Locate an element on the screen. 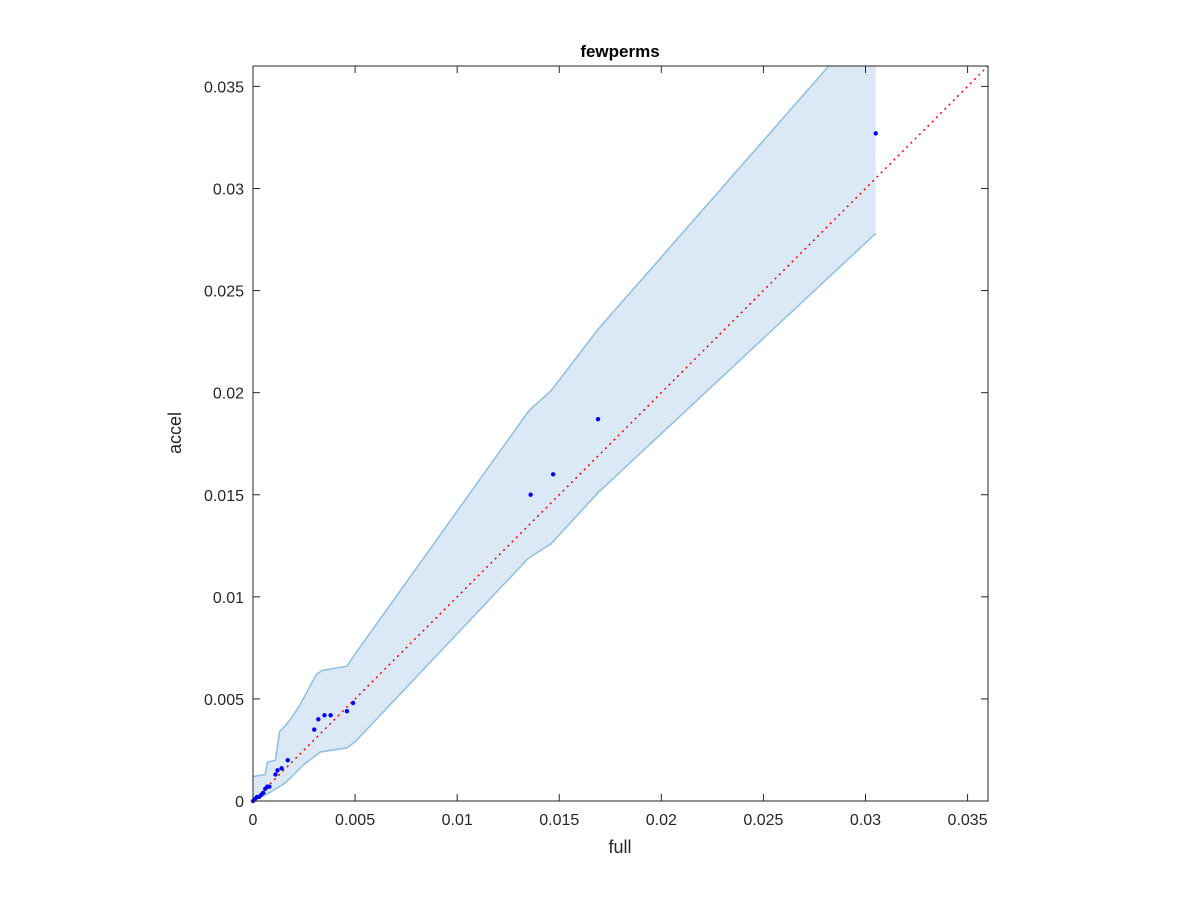 This screenshot has height=900, width=1200. y-tick-label: 0.02 is located at coordinates (228, 394).